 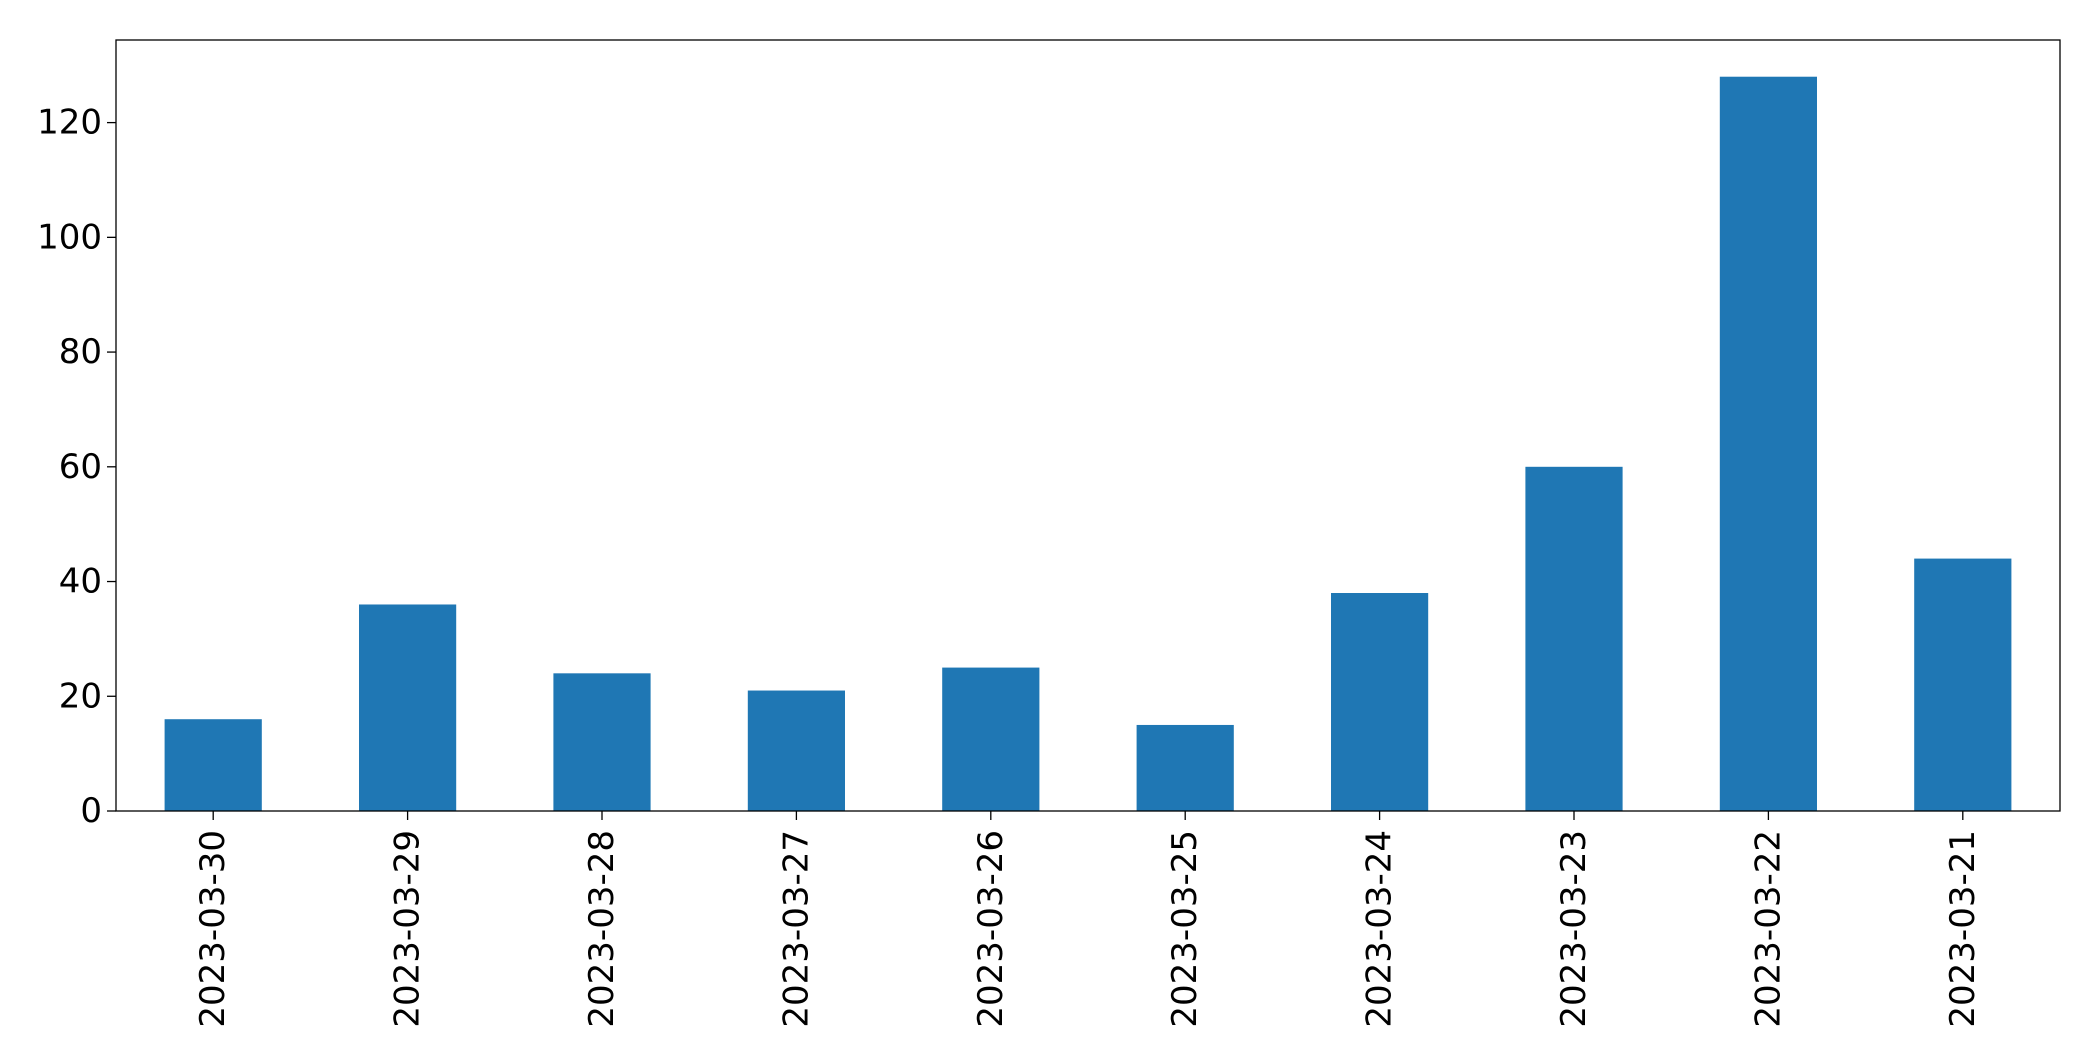 I want to click on y-tick-label: 100, so click(x=69, y=237).